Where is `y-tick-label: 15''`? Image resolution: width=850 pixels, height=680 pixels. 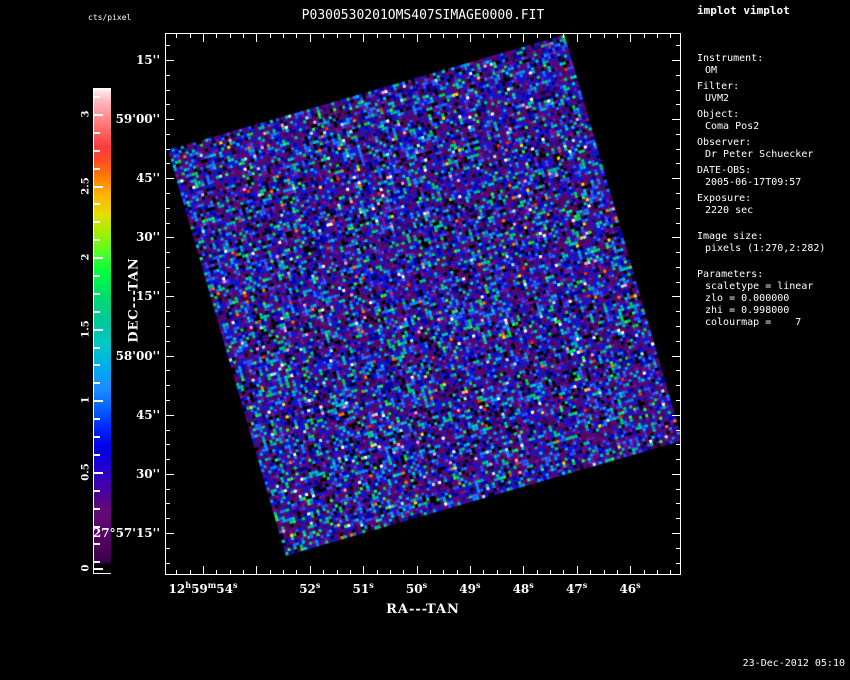
y-tick-label: 15'' is located at coordinates (147, 296).